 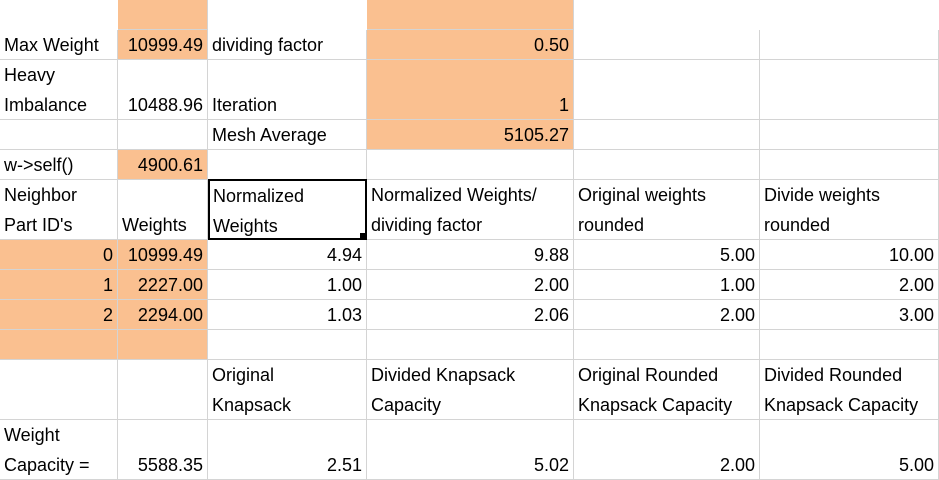 What do you see at coordinates (287, 345) in the screenshot?
I see `cell-c9` at bounding box center [287, 345].